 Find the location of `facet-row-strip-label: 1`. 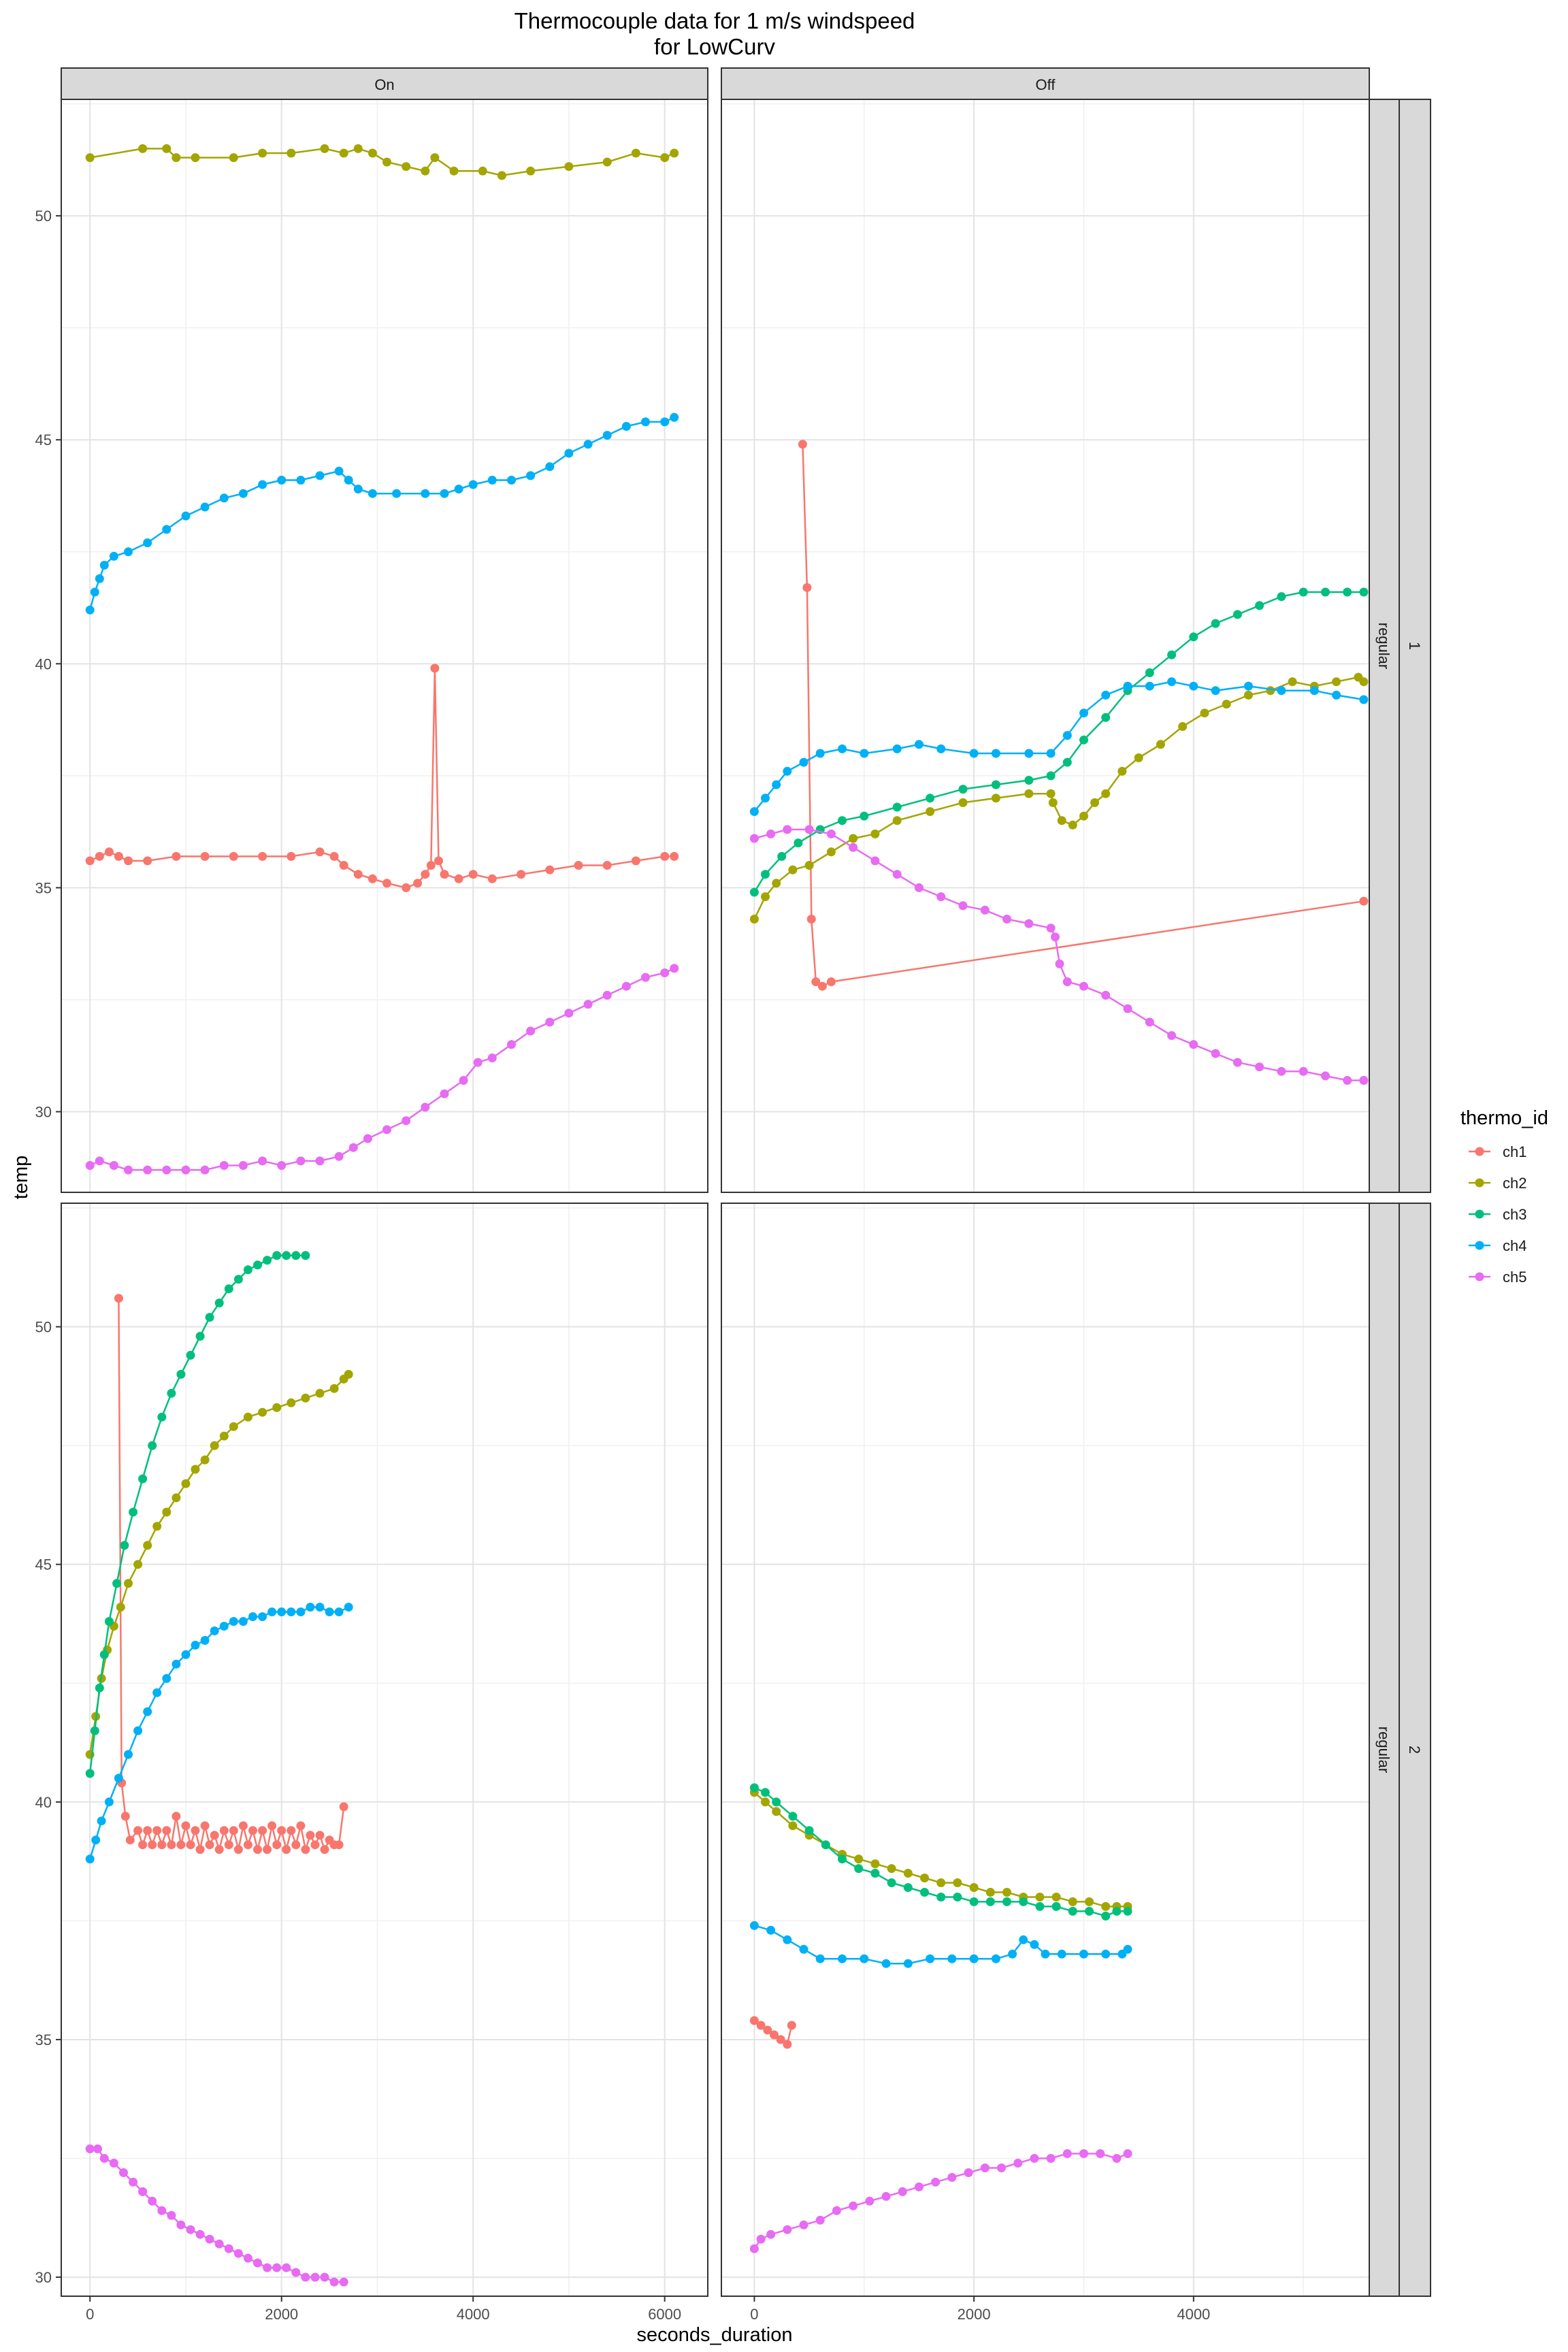

facet-row-strip-label: 1 is located at coordinates (1414, 646).